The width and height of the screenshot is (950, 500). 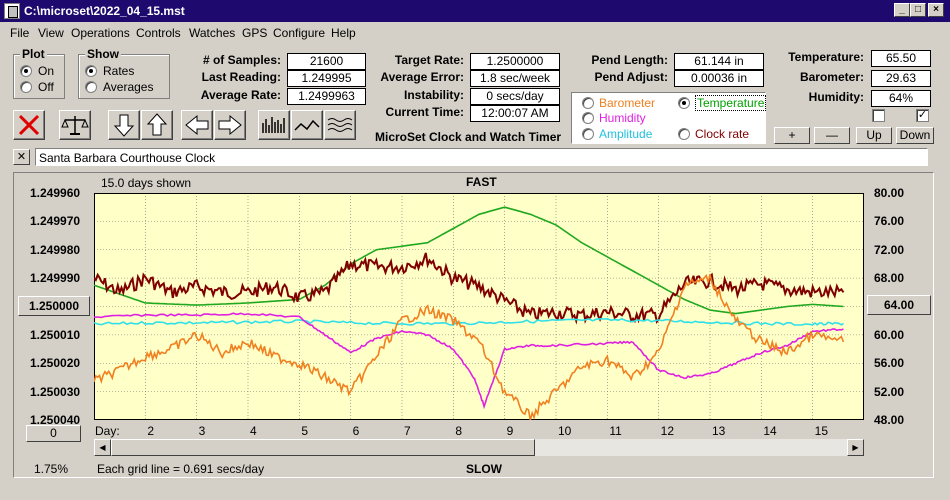 I want to click on time-scrollbar: ◀ ▶, so click(x=479, y=447).